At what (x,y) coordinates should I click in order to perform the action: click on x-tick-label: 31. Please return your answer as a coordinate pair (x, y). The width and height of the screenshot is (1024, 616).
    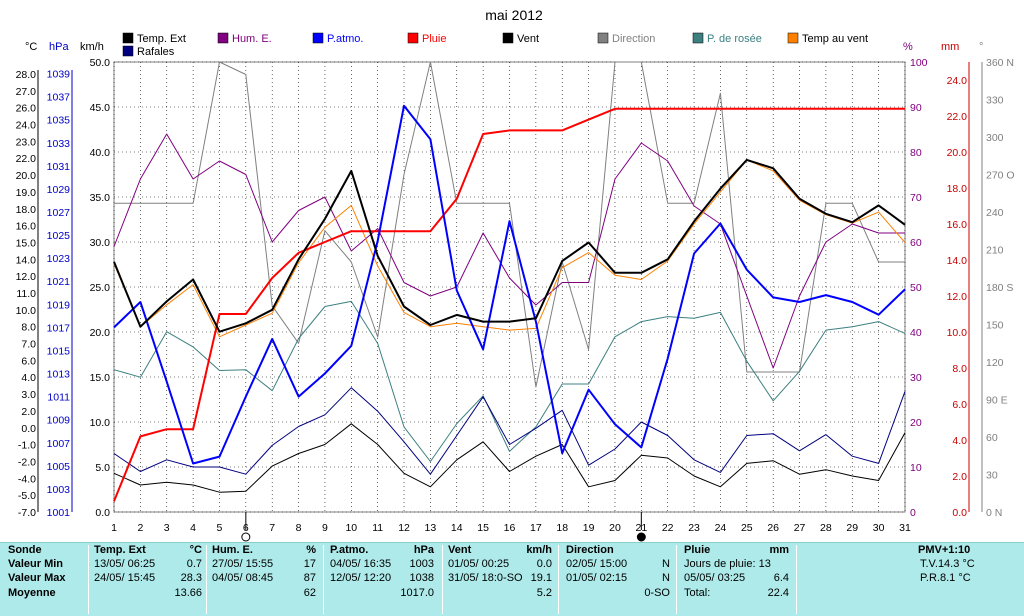
    Looking at the image, I should click on (905, 528).